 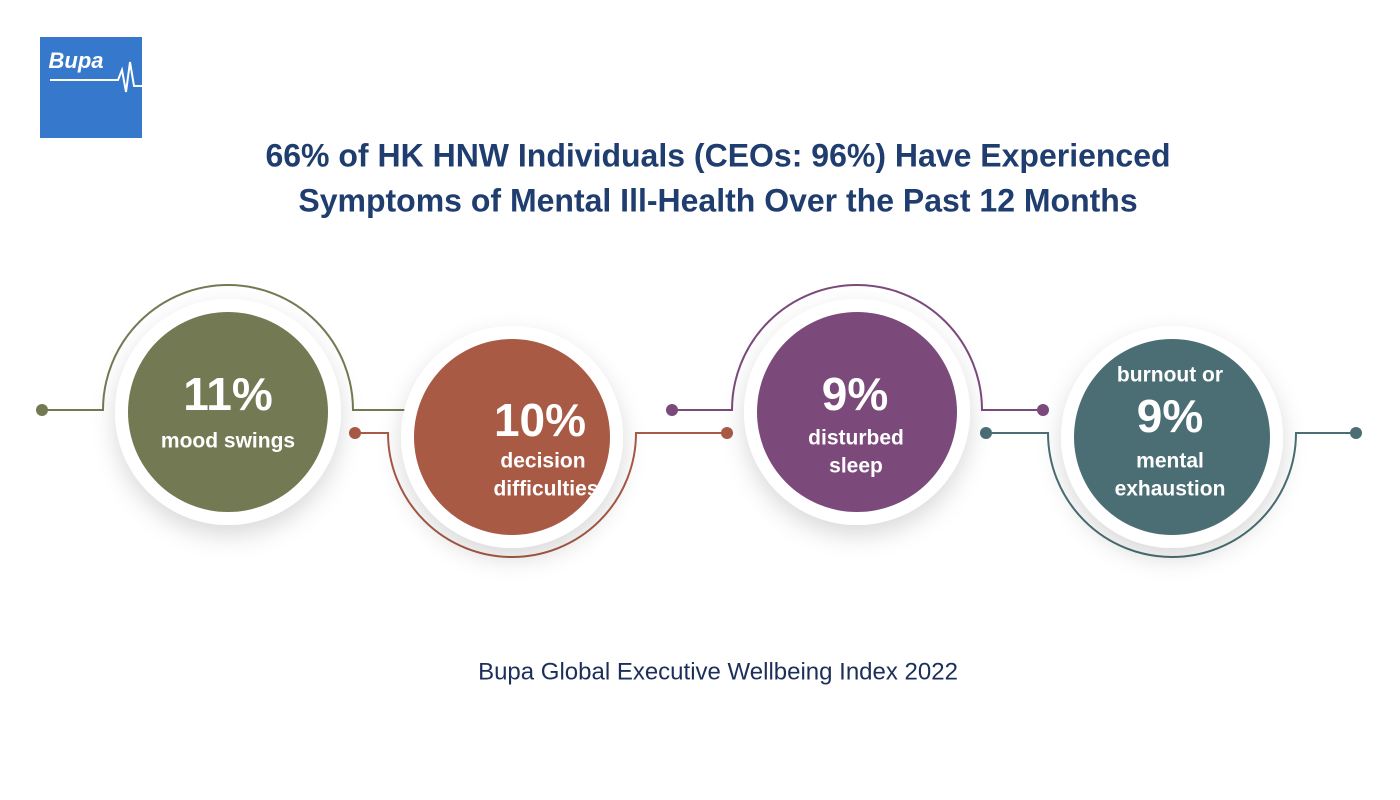 I want to click on item-label: exhaustion, so click(x=1170, y=489).